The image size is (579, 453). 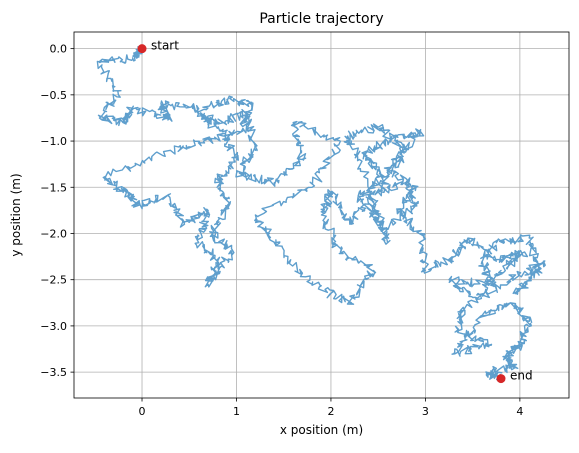 What do you see at coordinates (53, 372) in the screenshot?
I see `y-tick-label: −3.5` at bounding box center [53, 372].